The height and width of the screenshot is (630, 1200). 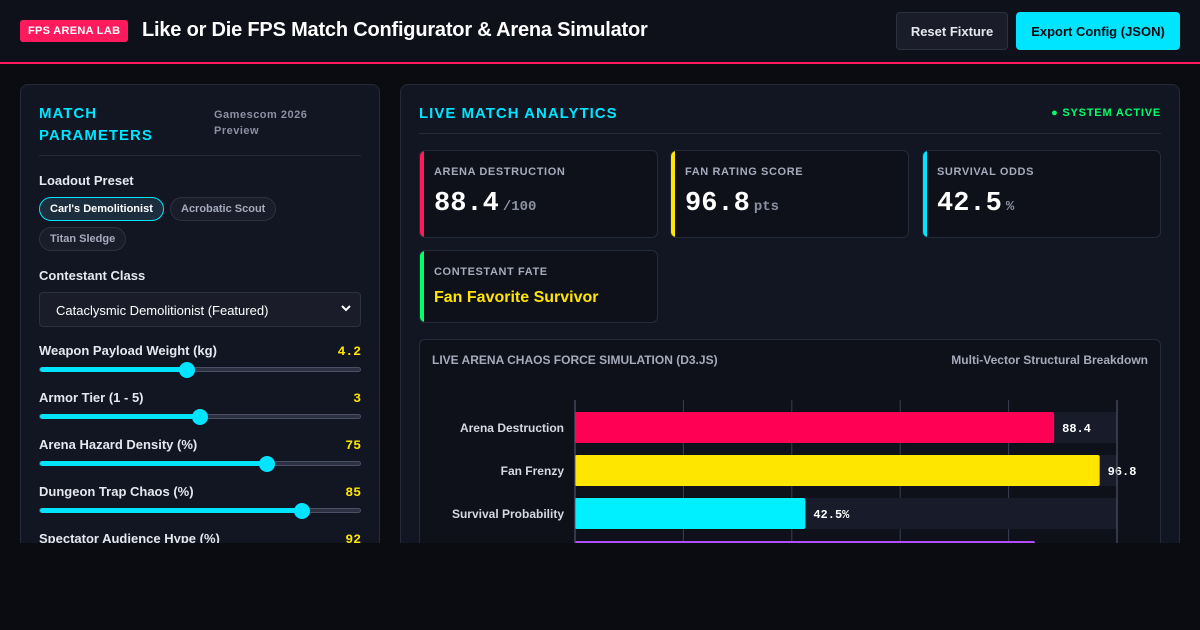 What do you see at coordinates (91, 397) in the screenshot?
I see `slider-label: Armor Tier (1 - 5)` at bounding box center [91, 397].